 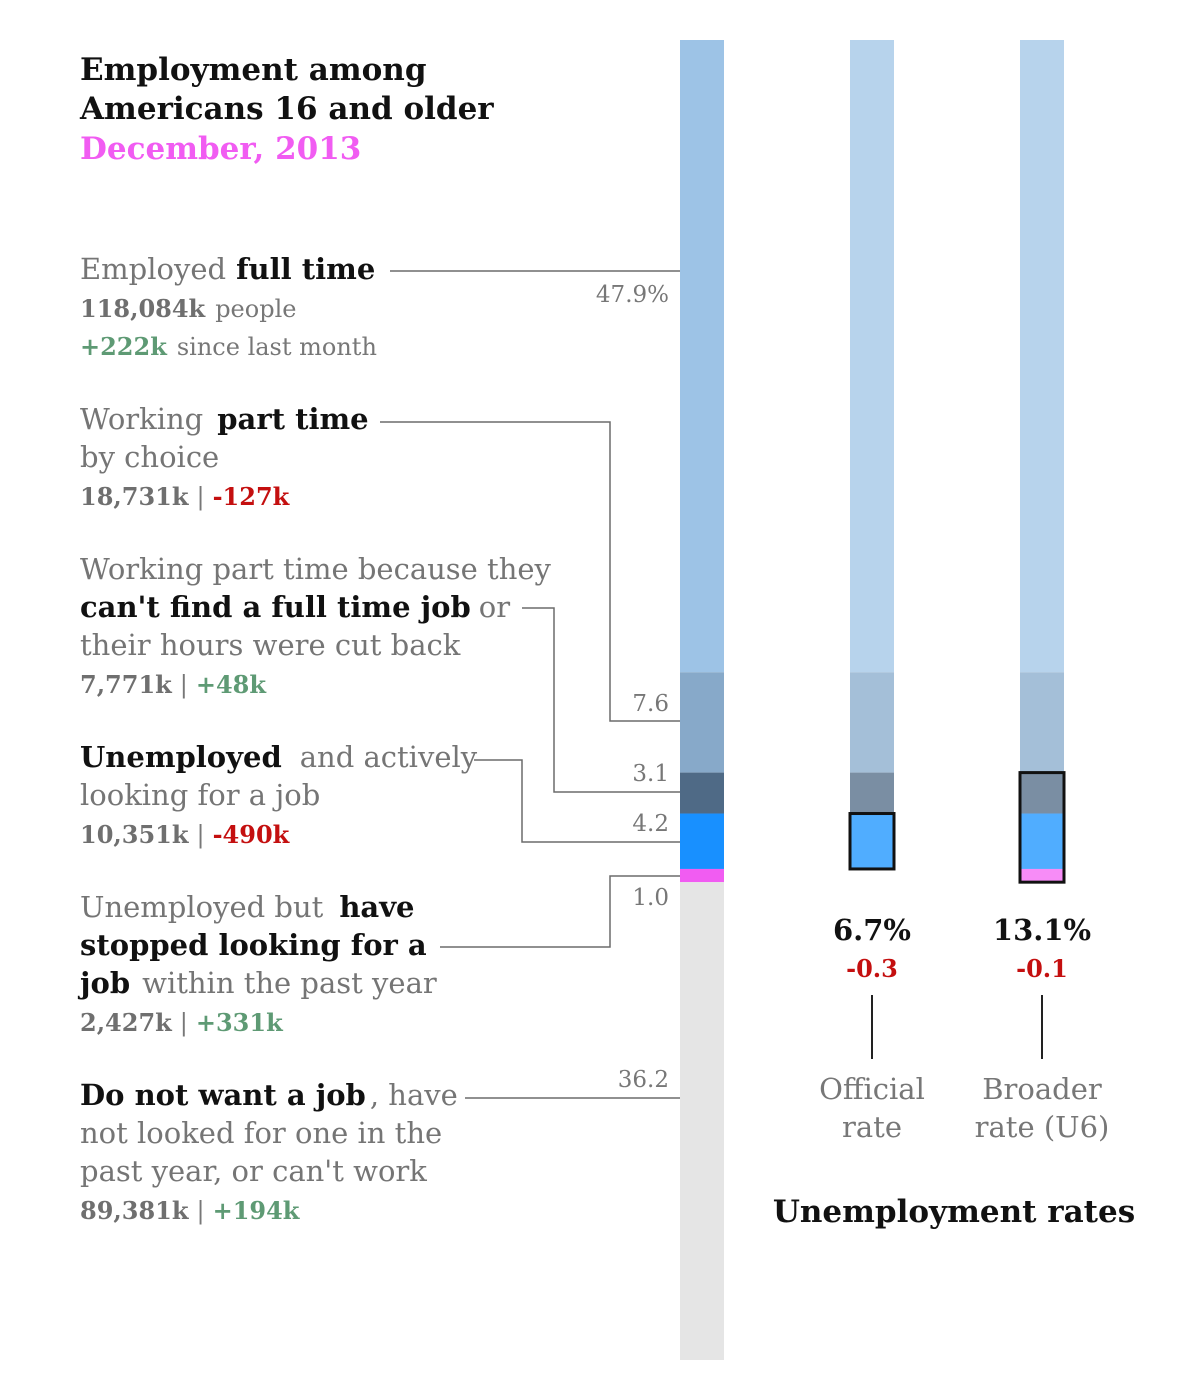 I want to click on main-stacked-bar, so click(x=702, y=700).